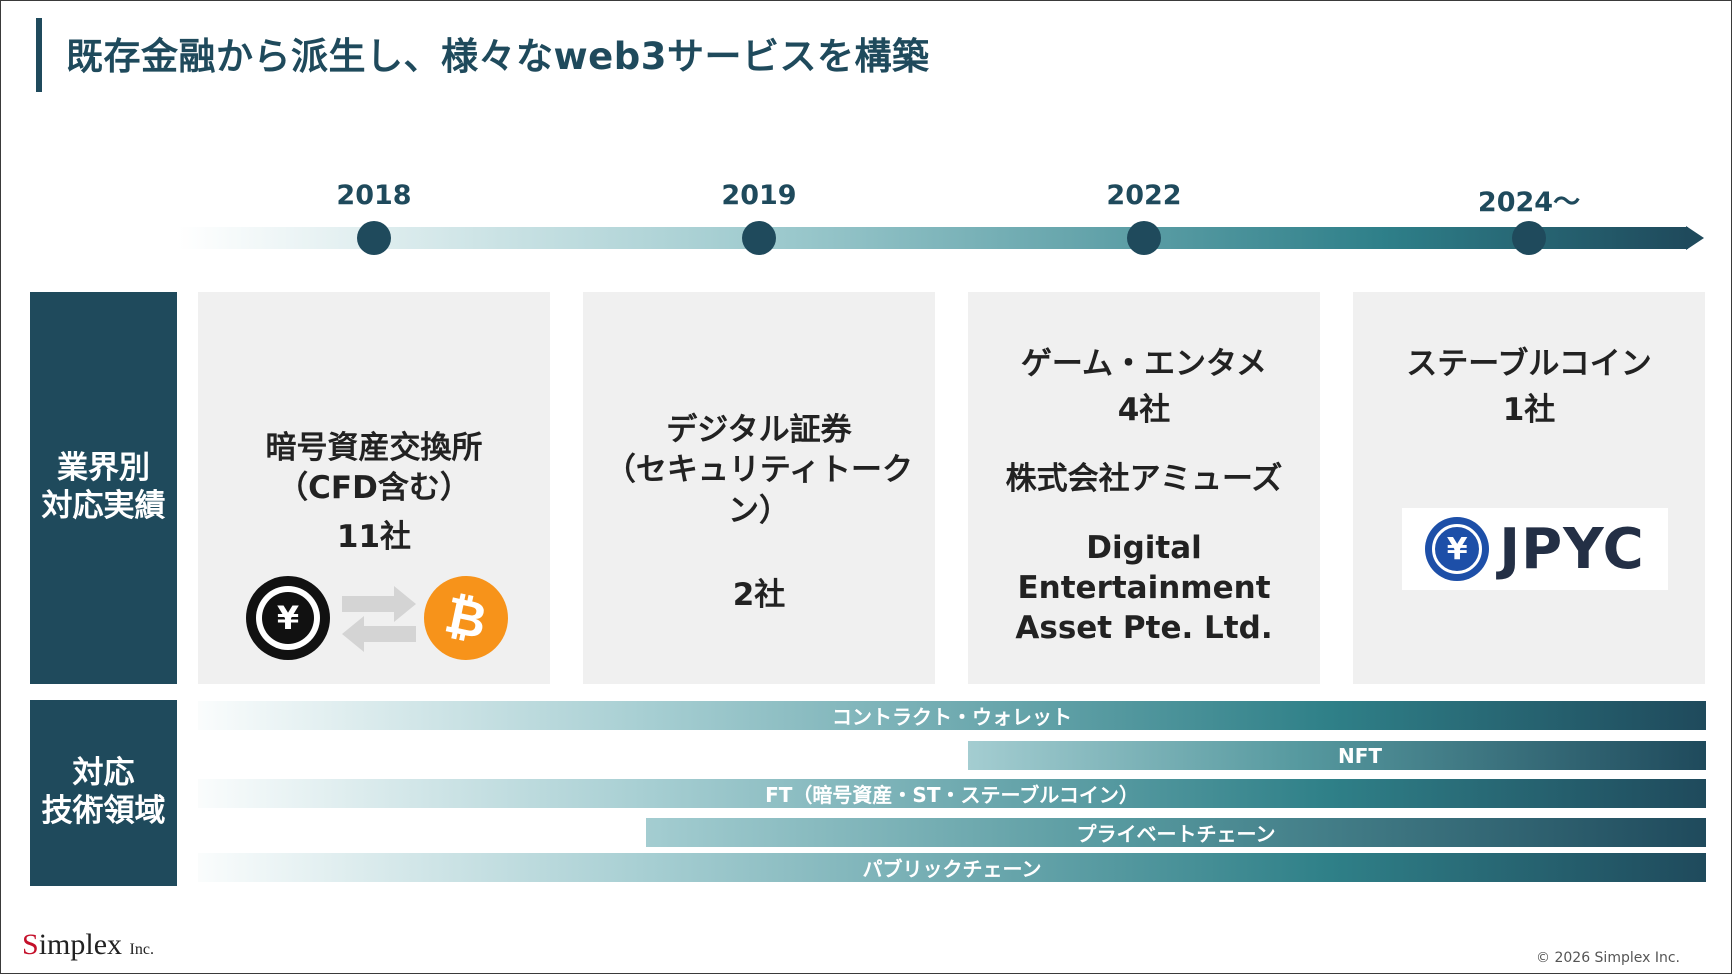 The width and height of the screenshot is (1734, 976). I want to click on card-subtitle: （CFD含む）, so click(374, 488).